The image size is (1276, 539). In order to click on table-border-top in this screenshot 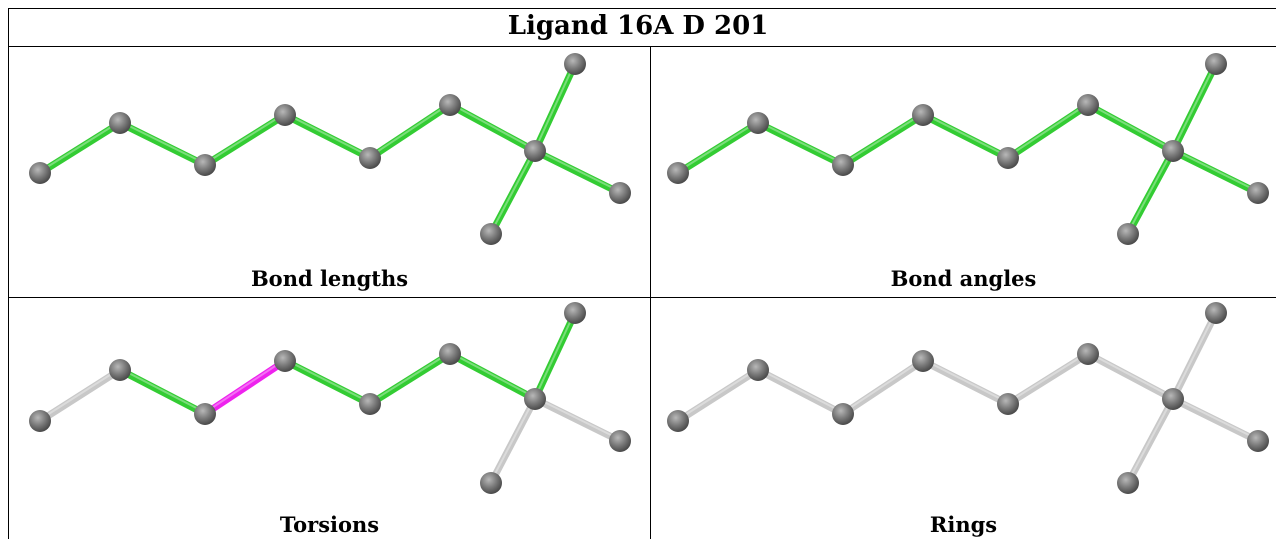, I will do `click(642, 8)`.